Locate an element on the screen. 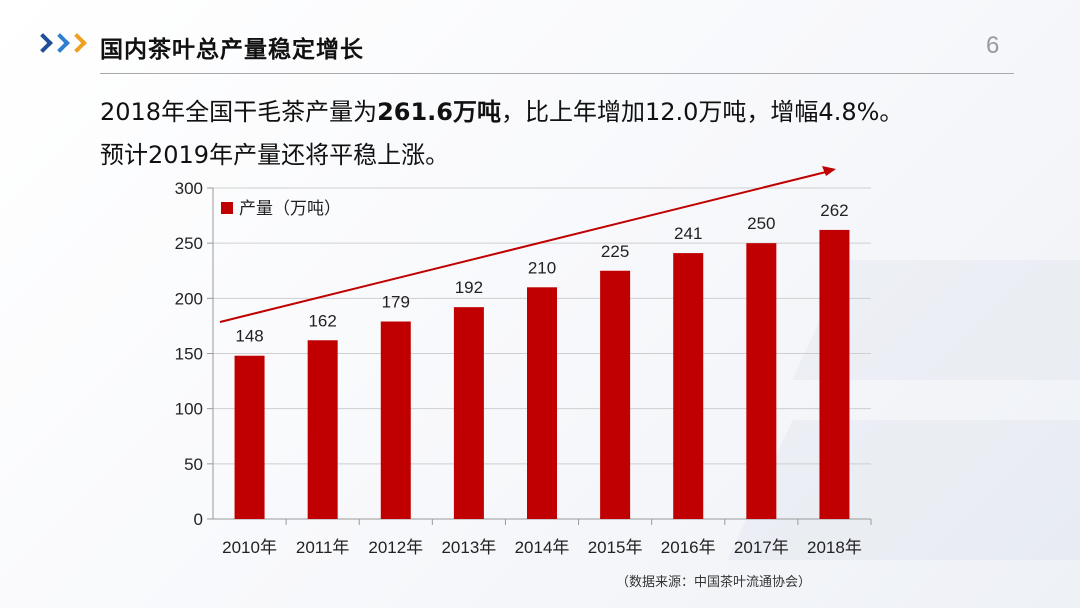 The image size is (1080, 608). summary-text: ，比上年增加12.0万吨，增幅4.8%。 is located at coordinates (702, 112).